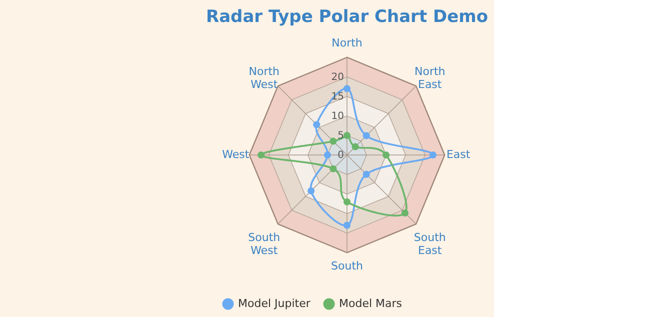 This screenshot has height=320, width=660. Describe the element at coordinates (236, 154) in the screenshot. I see `spoke-label: West` at that location.